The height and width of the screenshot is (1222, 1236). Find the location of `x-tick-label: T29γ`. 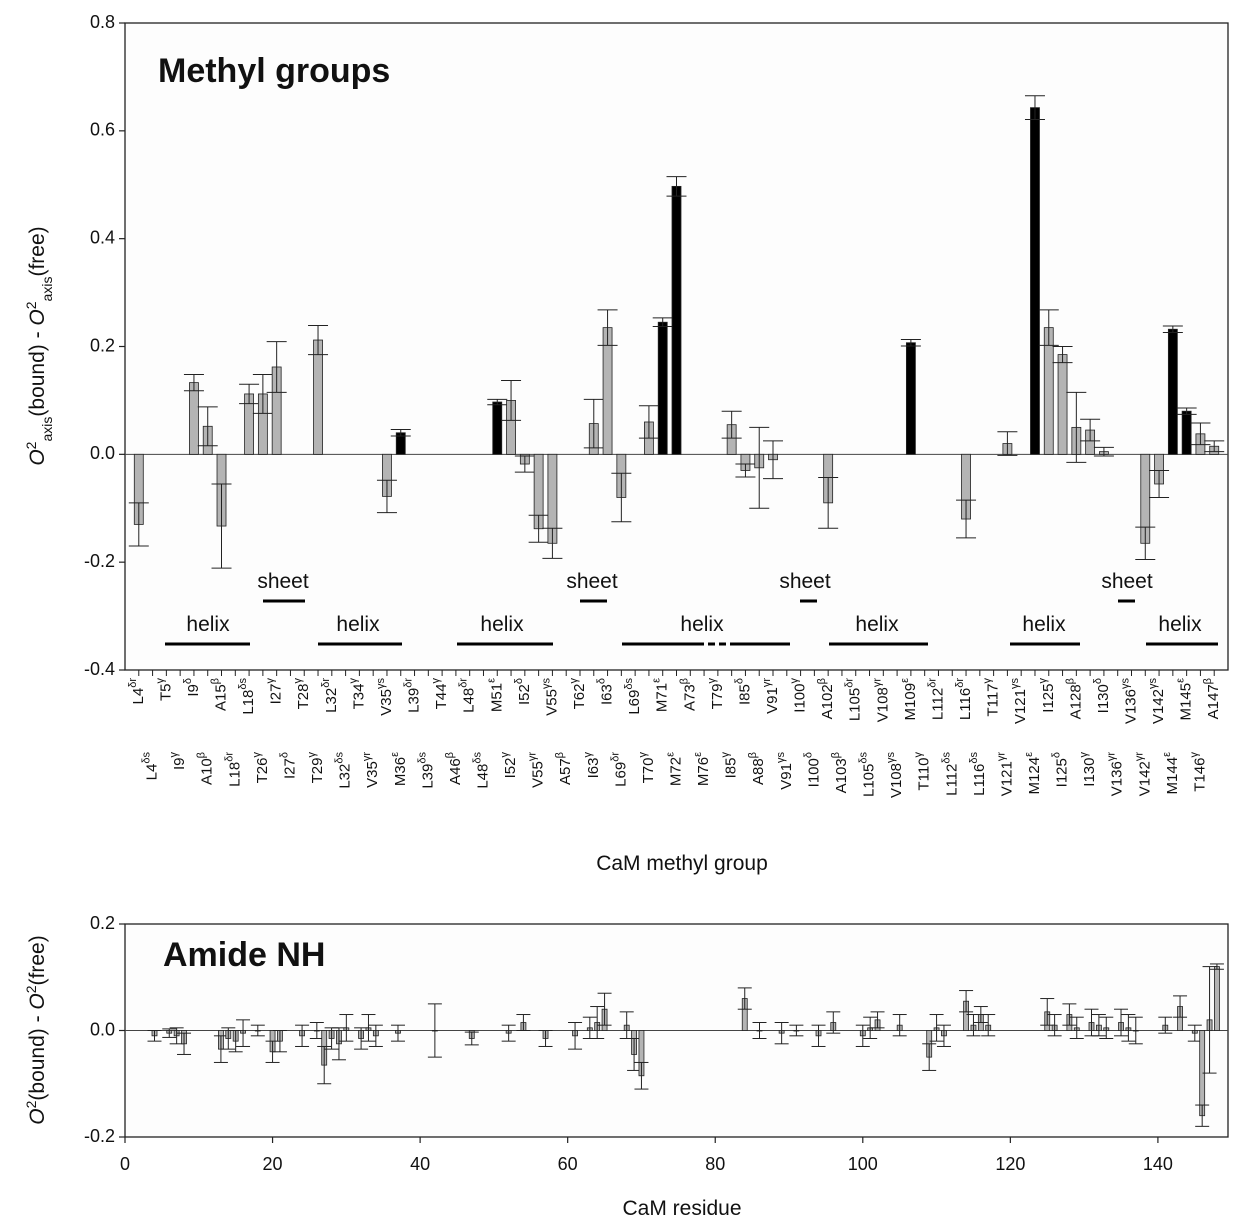

x-tick-label: T29γ is located at coordinates (316, 768).